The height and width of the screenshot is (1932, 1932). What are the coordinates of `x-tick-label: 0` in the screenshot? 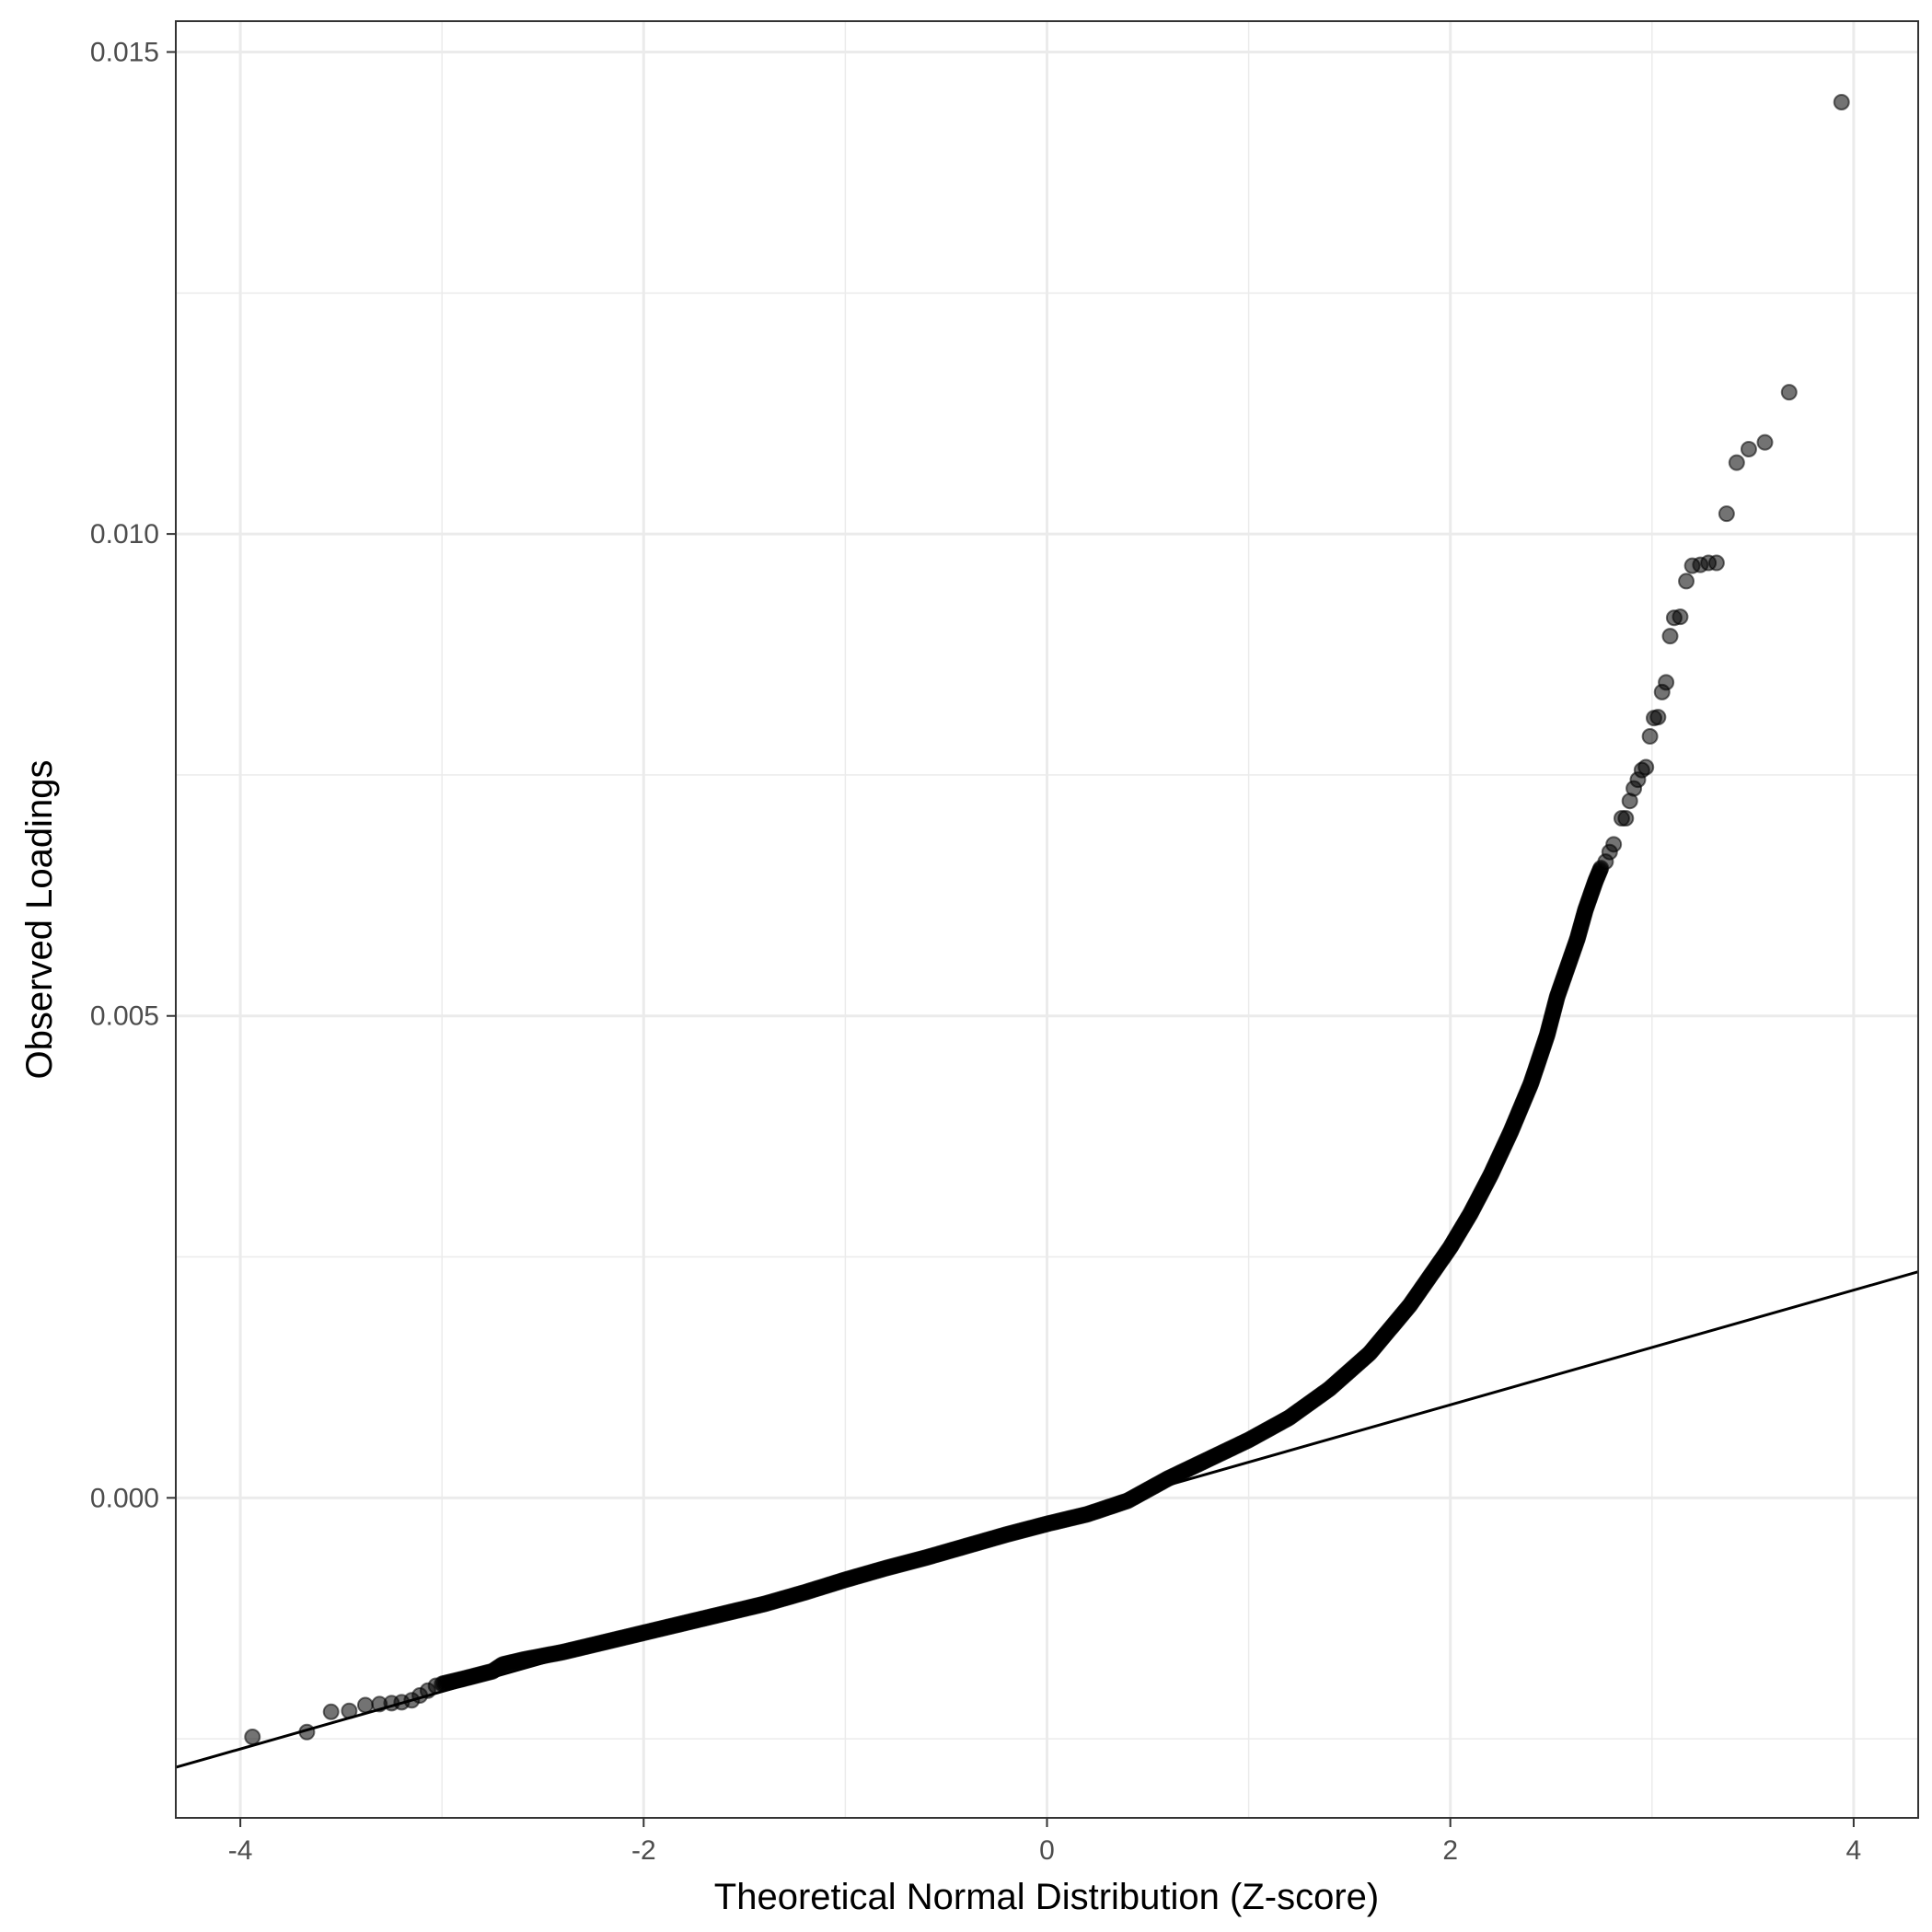 It's located at (1047, 1851).